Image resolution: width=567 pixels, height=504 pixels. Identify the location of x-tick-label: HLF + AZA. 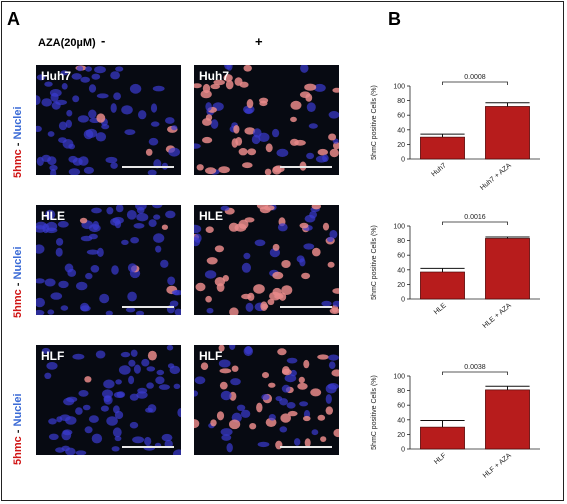
(497, 466).